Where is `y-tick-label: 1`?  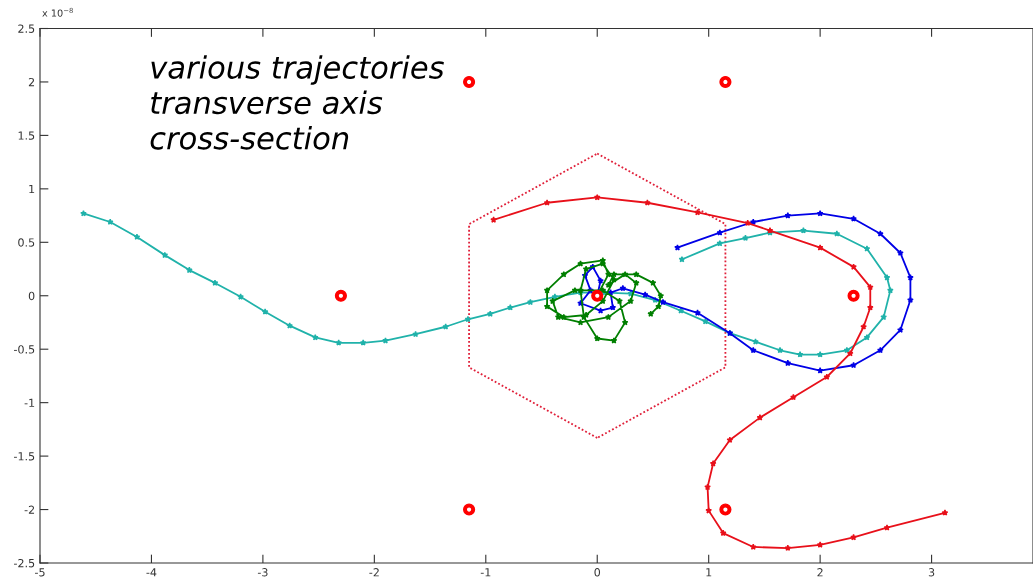 y-tick-label: 1 is located at coordinates (32, 189).